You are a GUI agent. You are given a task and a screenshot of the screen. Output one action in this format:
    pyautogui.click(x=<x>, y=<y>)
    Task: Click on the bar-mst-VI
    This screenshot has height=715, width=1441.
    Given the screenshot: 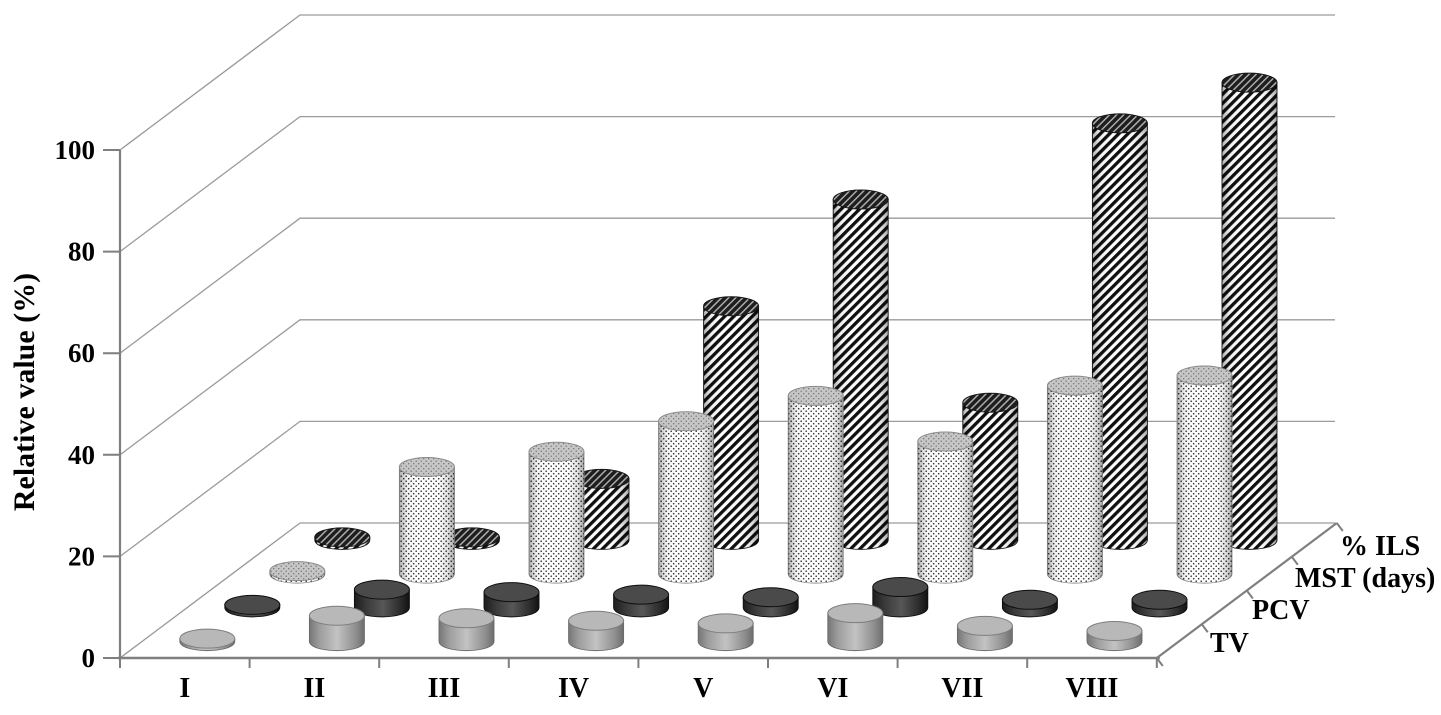 What is the action you would take?
    pyautogui.click(x=945, y=507)
    